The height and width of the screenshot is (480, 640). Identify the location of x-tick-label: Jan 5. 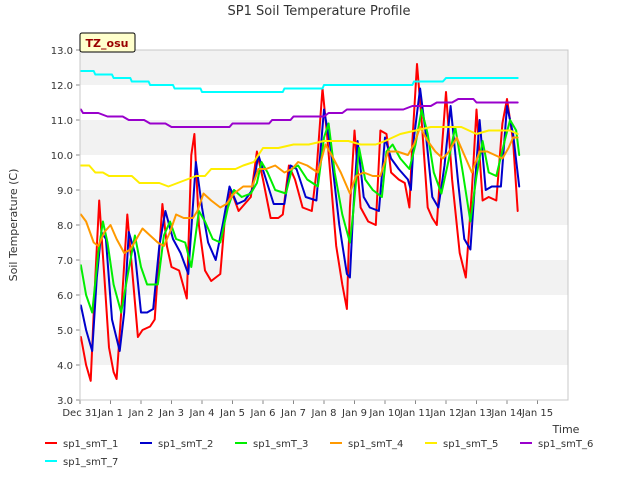
(232, 413).